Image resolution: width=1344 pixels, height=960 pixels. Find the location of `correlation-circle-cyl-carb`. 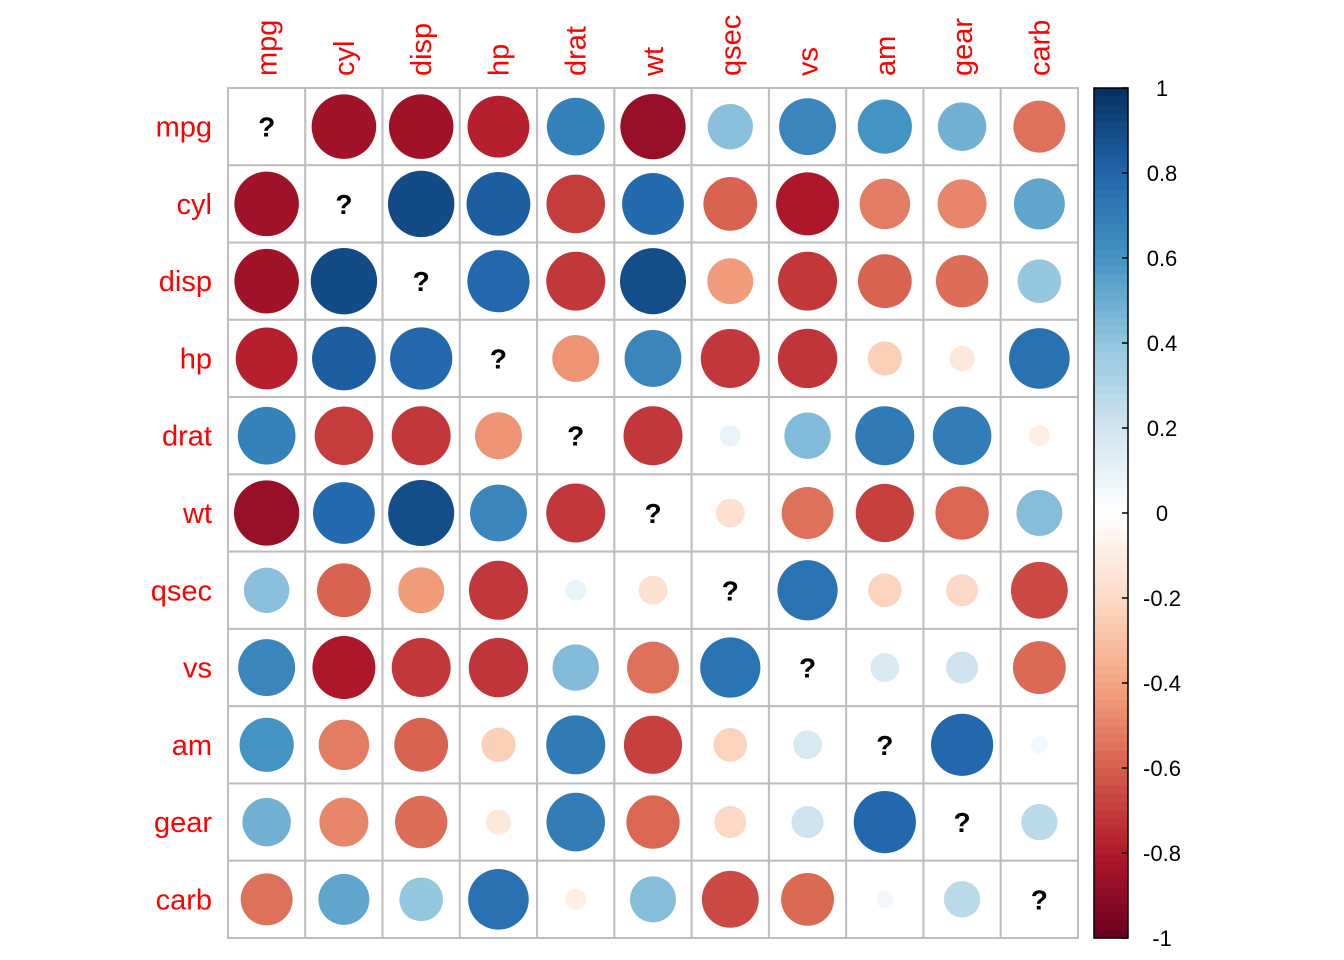

correlation-circle-cyl-carb is located at coordinates (1039, 204).